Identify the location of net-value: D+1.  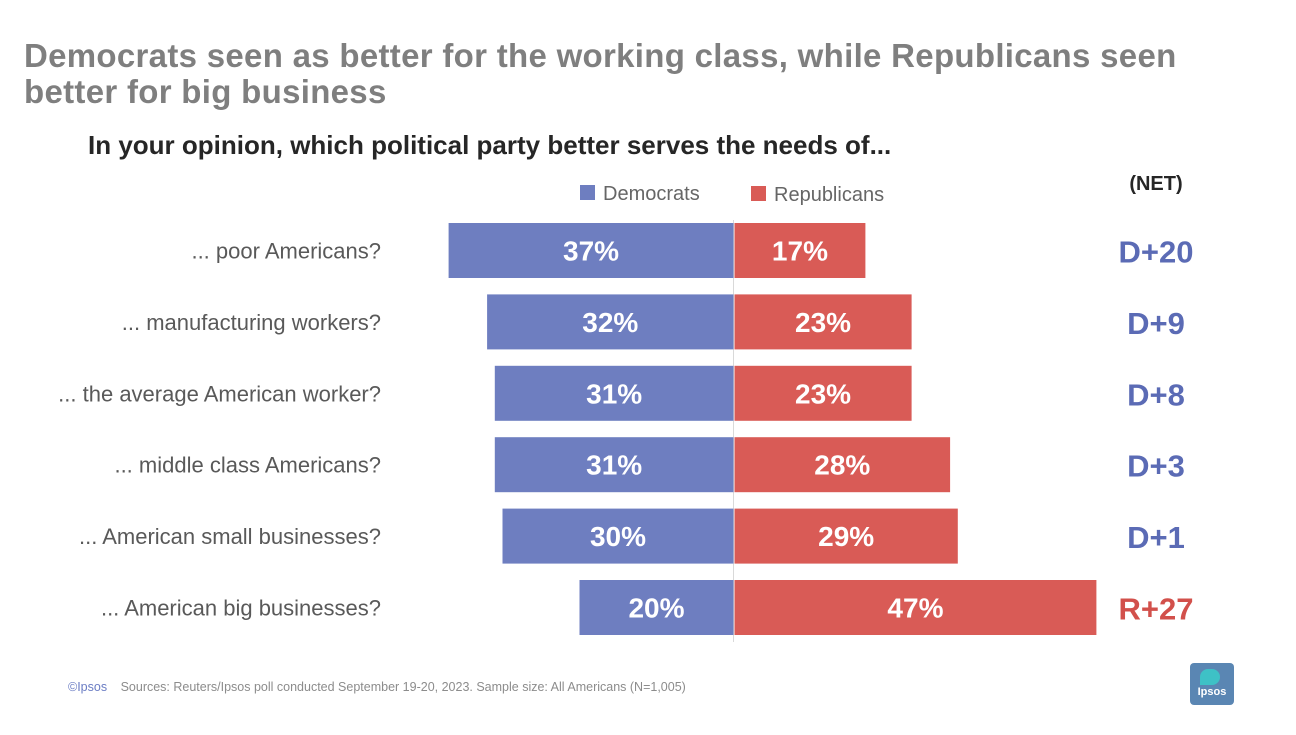
(1156, 537).